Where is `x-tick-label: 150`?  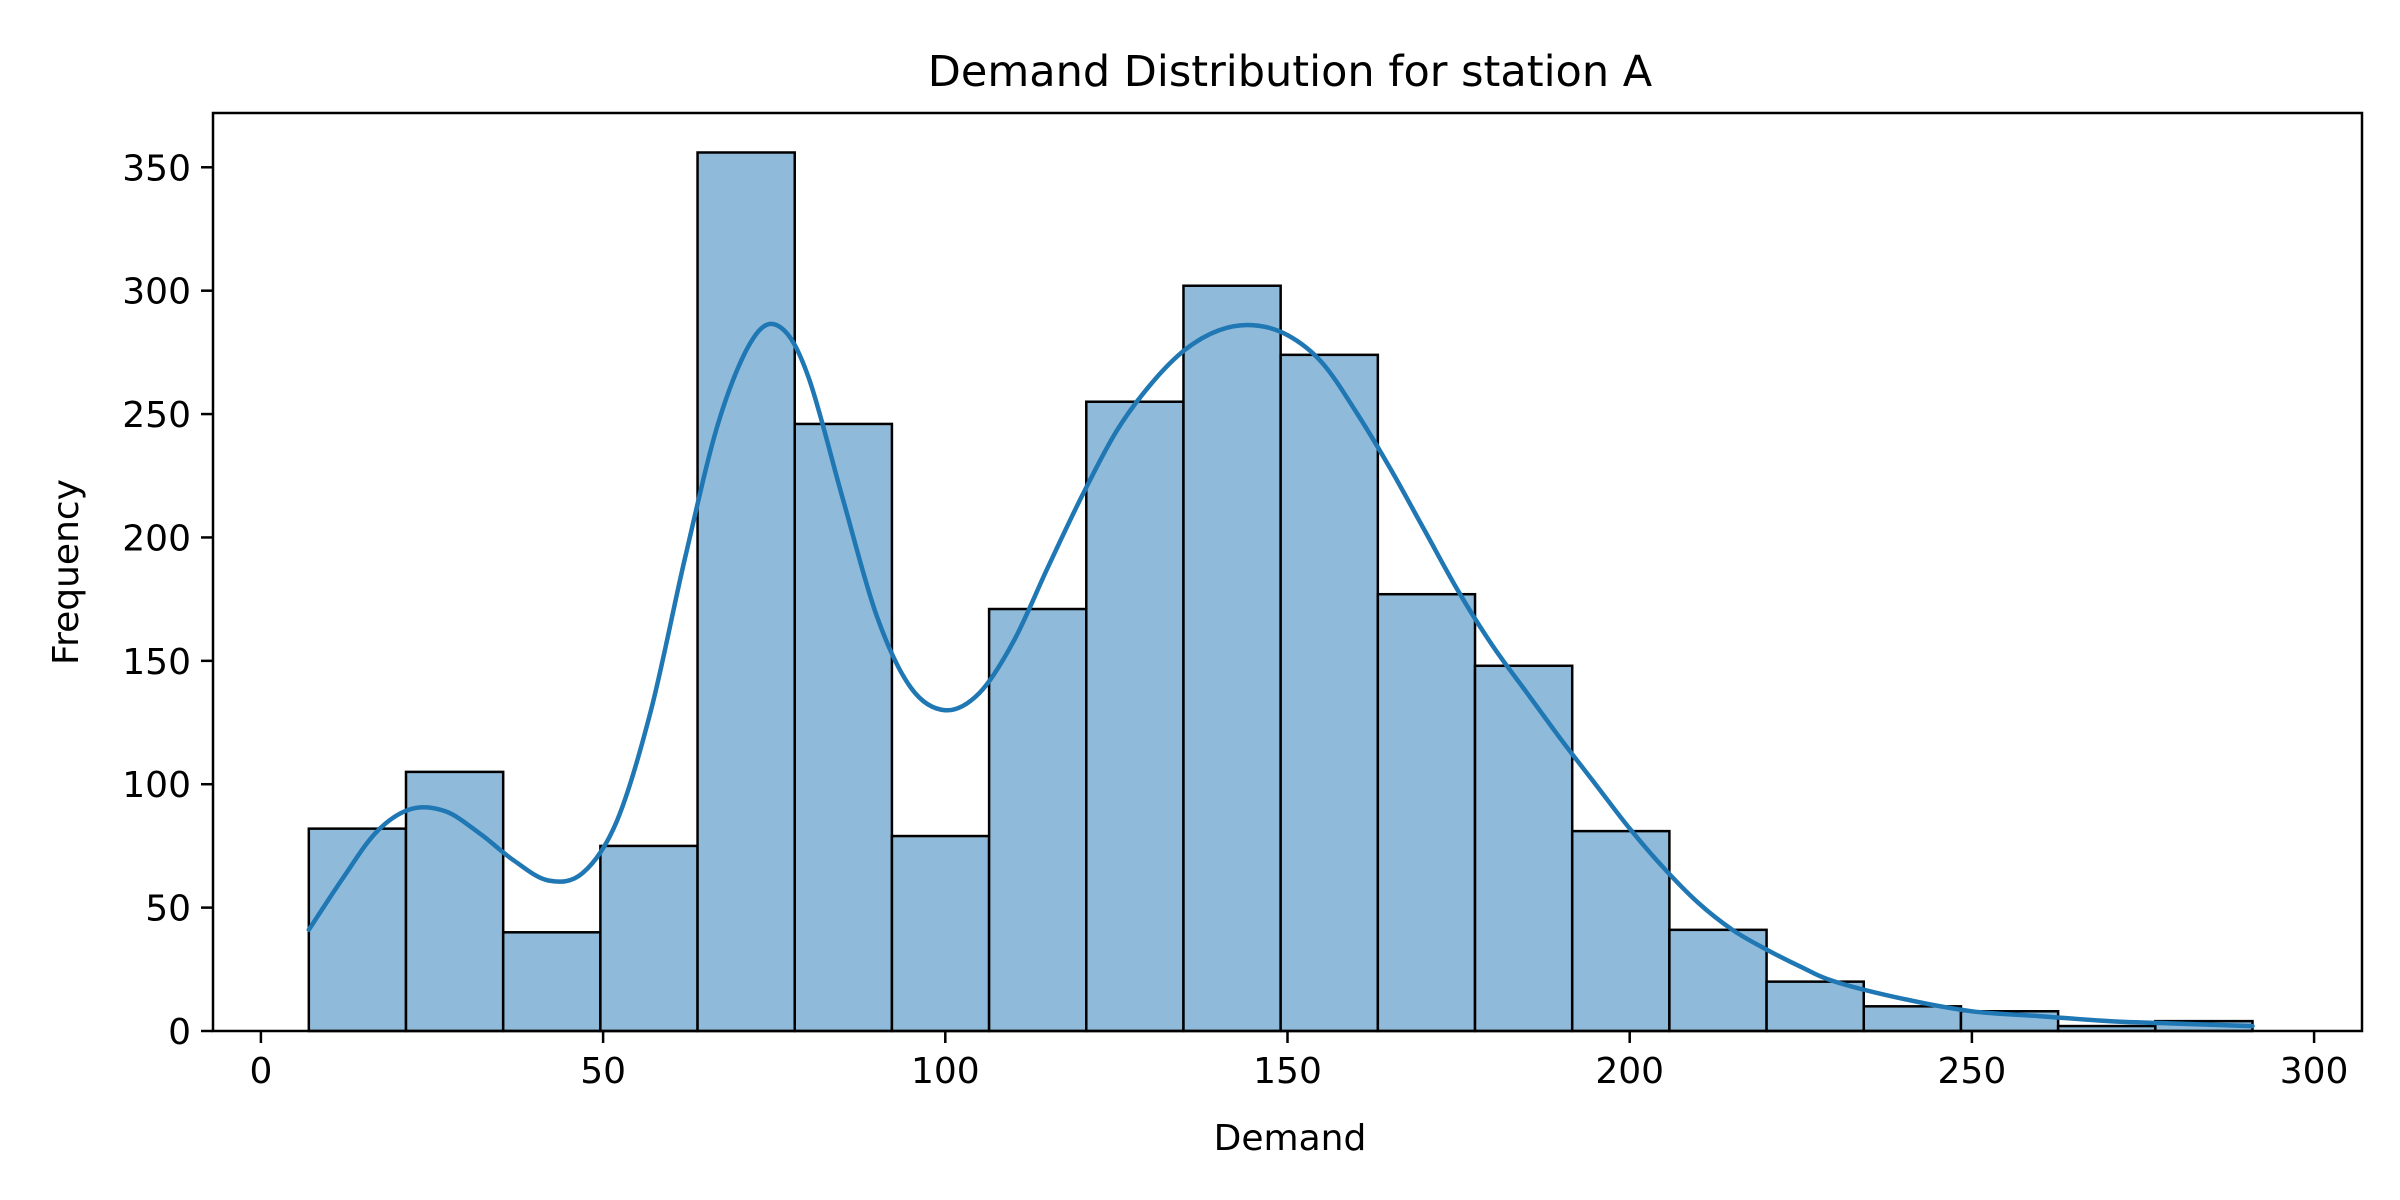 x-tick-label: 150 is located at coordinates (1287, 1071).